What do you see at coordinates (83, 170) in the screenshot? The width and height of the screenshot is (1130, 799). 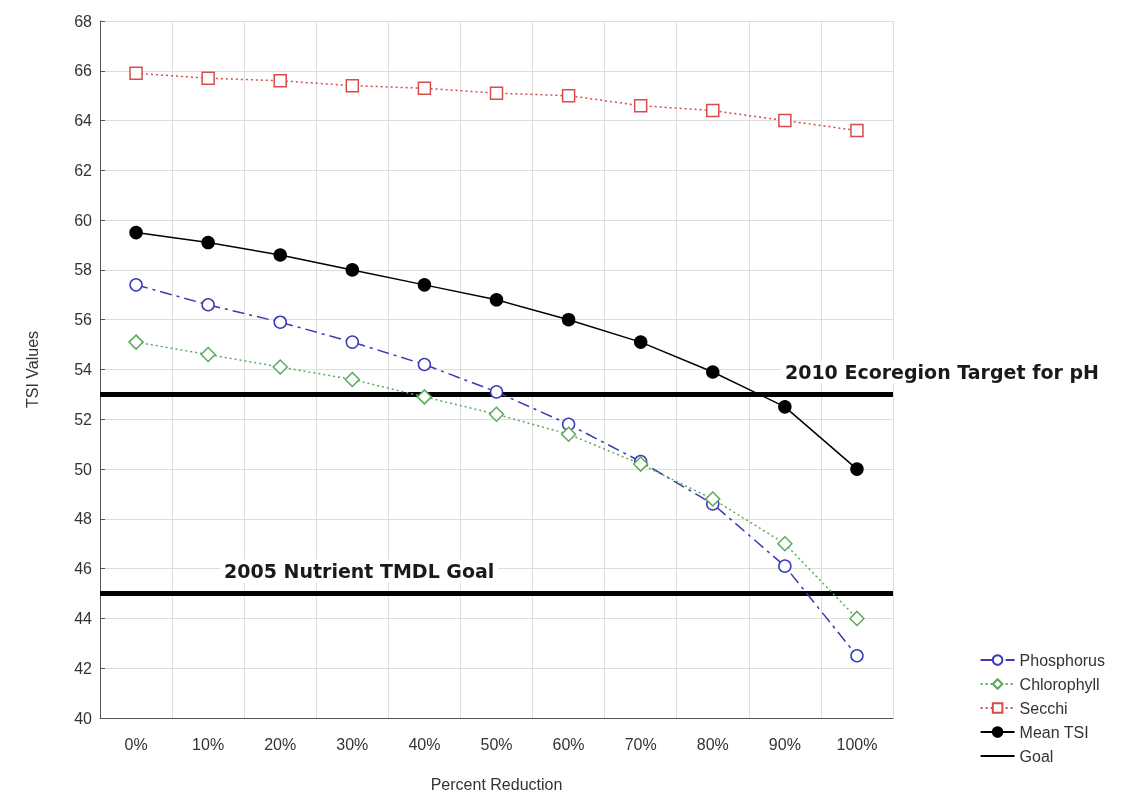 I see `y-tick-label: 62` at bounding box center [83, 170].